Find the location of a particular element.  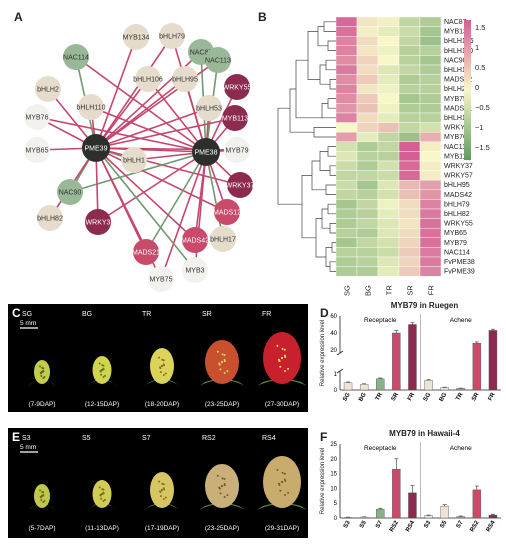

node-NAC113 is located at coordinates (218, 60).